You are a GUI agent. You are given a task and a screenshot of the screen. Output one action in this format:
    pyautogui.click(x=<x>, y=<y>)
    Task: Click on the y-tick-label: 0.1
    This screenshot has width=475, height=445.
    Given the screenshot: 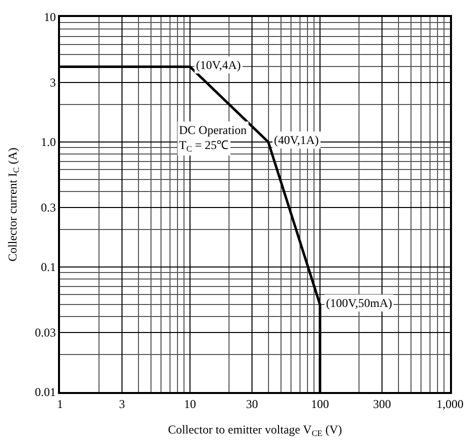 What is the action you would take?
    pyautogui.click(x=48, y=267)
    